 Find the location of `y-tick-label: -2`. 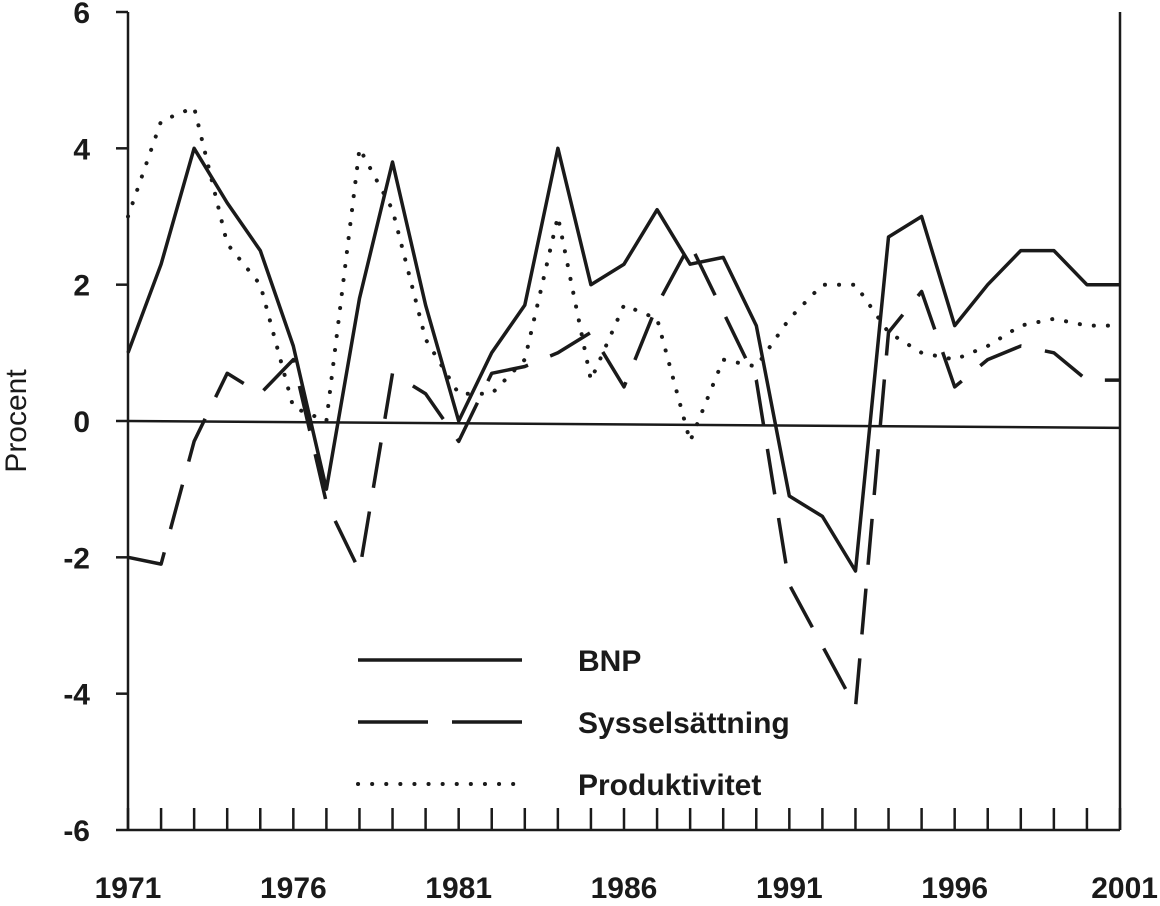

y-tick-label: -2 is located at coordinates (76, 558).